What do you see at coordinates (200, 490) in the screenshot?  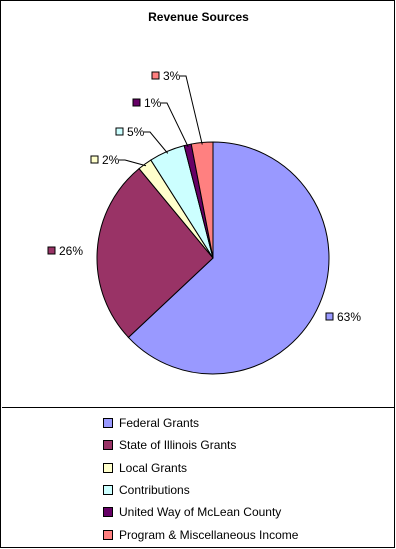 I see `legend-item-contributions: Contributions` at bounding box center [200, 490].